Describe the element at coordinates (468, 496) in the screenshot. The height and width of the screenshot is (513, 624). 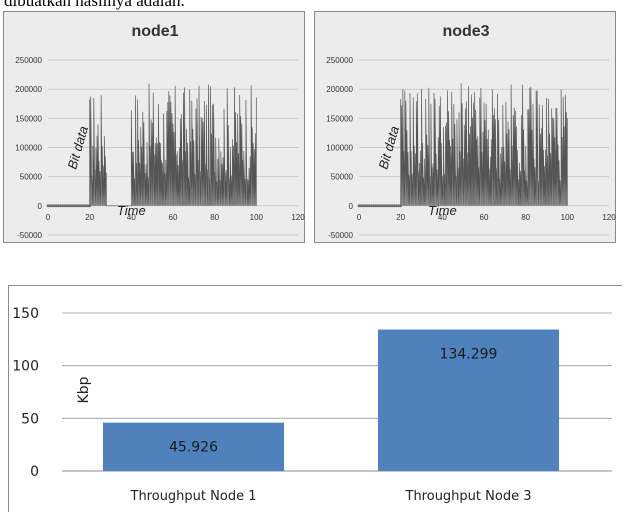
I see `category-label: Throughput Node 3` at that location.